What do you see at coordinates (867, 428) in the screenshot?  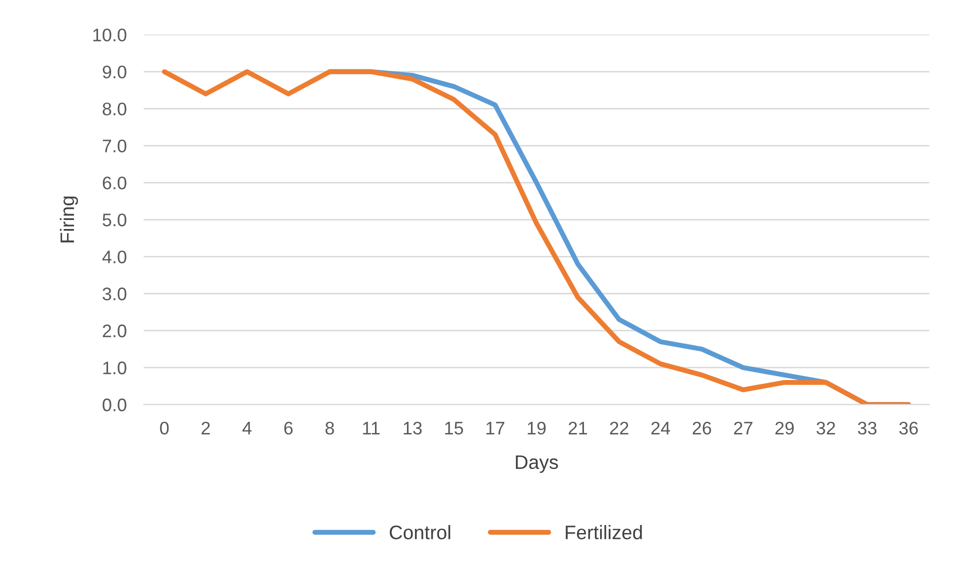 I see `x-tick-label: 33` at bounding box center [867, 428].